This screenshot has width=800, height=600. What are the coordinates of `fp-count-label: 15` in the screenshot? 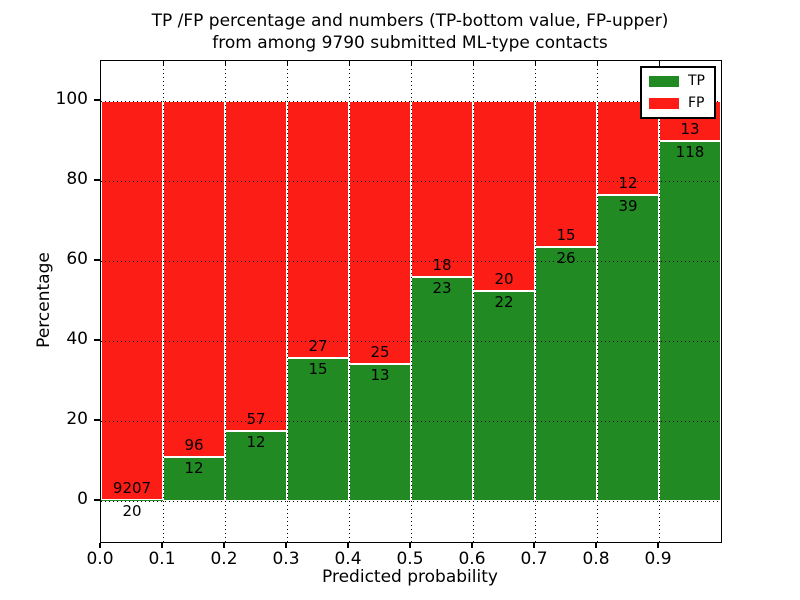 It's located at (566, 235).